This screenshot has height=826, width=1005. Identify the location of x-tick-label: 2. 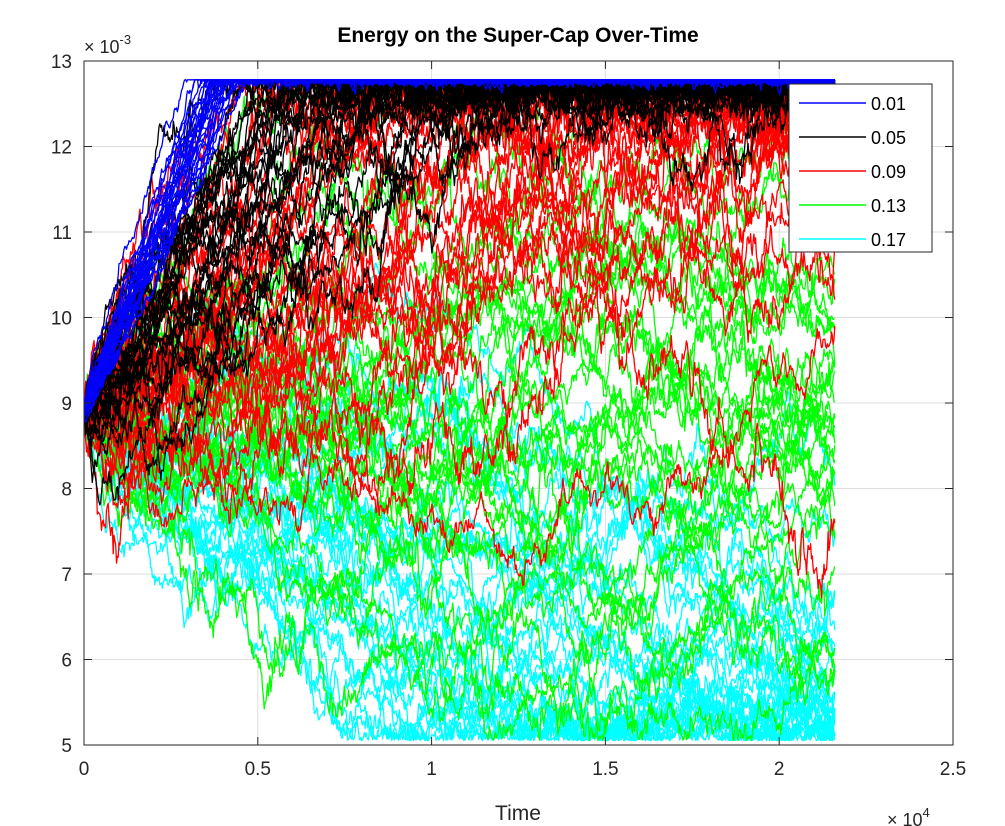
(779, 769).